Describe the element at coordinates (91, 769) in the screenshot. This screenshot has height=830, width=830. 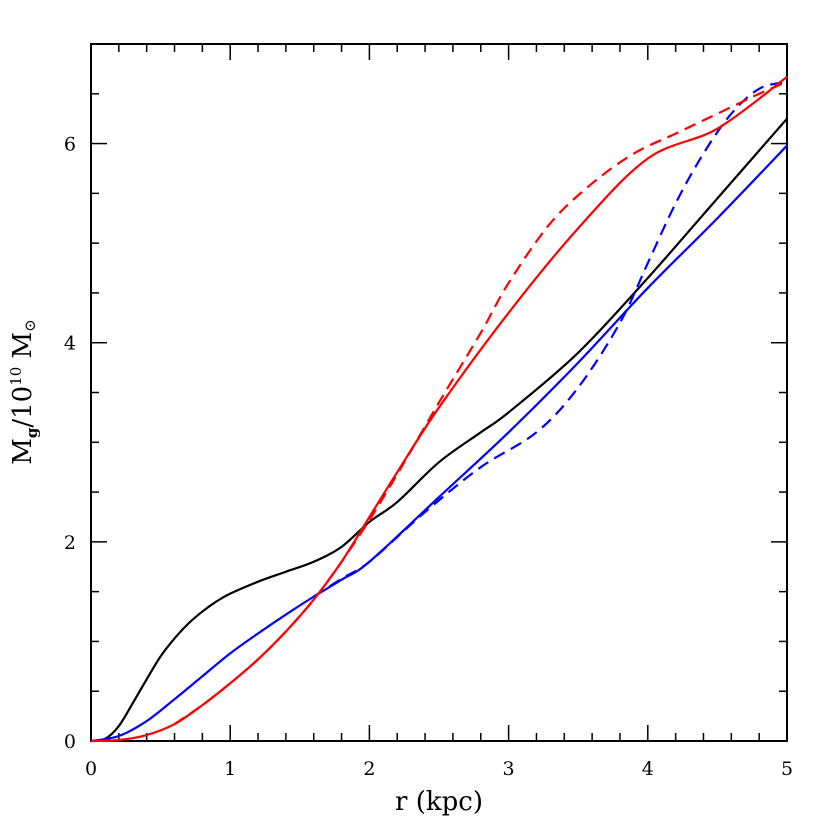
I see `x-tick-label: 0` at that location.